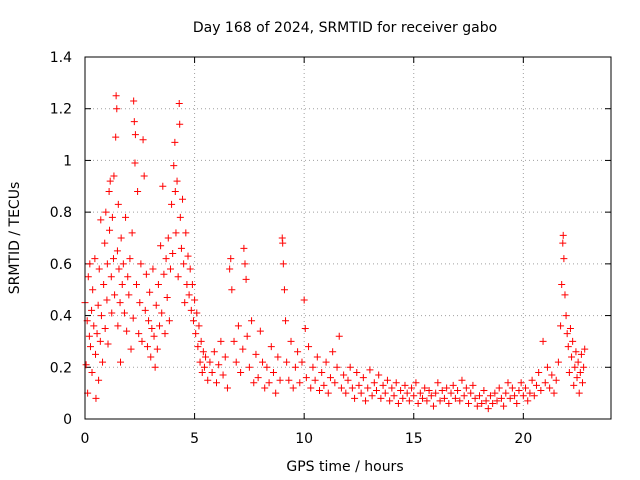  I want to click on y-tick-label: 1.4, so click(61, 58).